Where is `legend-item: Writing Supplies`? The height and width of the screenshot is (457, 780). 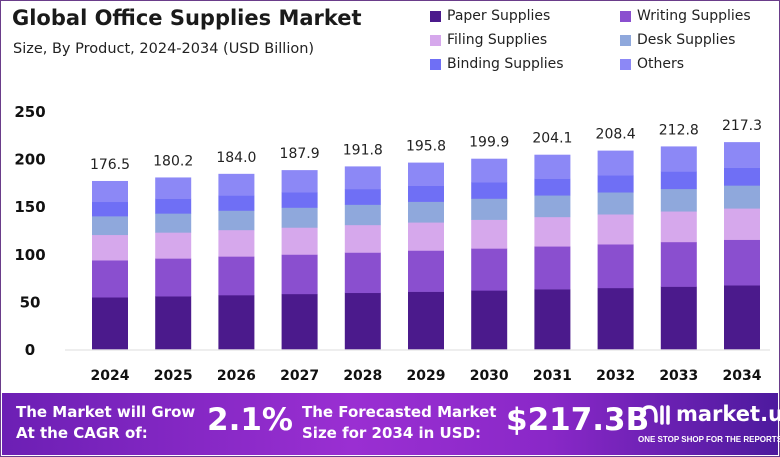 legend-item: Writing Supplies is located at coordinates (695, 16).